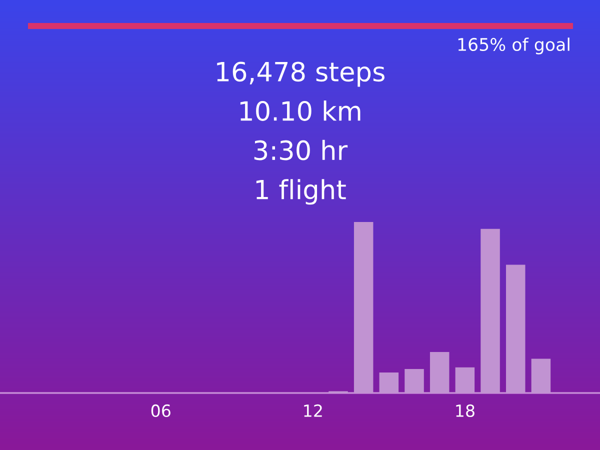 The width and height of the screenshot is (600, 450). I want to click on text: 10.10 km, so click(300, 110).